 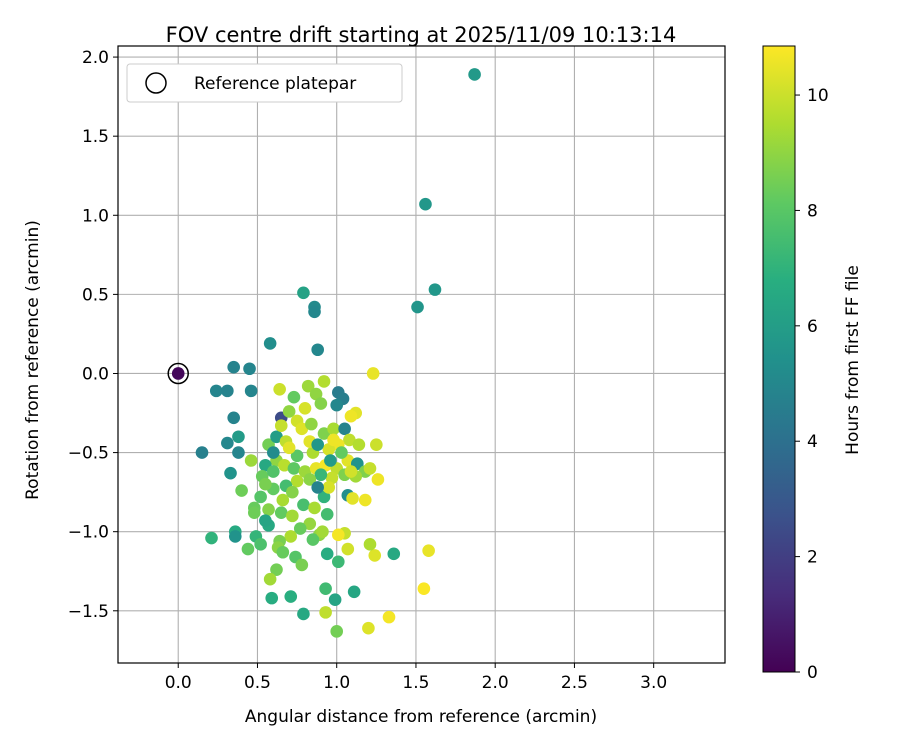 I want to click on legend-entry-reference: Reference platepar, so click(x=275, y=84).